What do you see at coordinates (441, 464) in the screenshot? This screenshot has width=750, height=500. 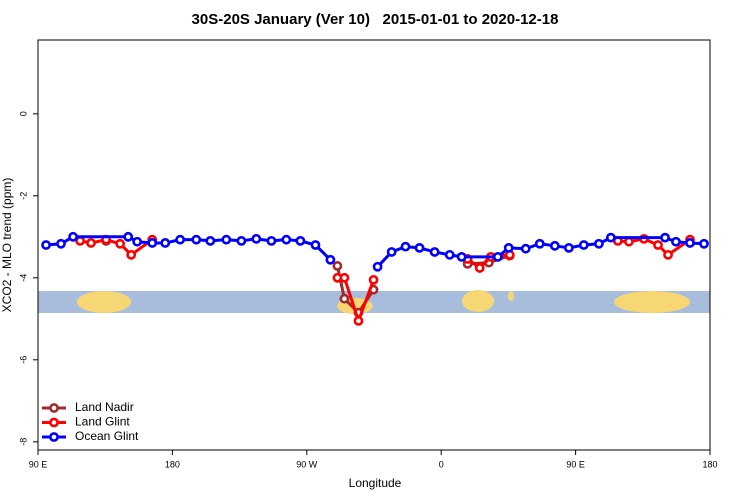 I see `x-tick-label: 0` at bounding box center [441, 464].